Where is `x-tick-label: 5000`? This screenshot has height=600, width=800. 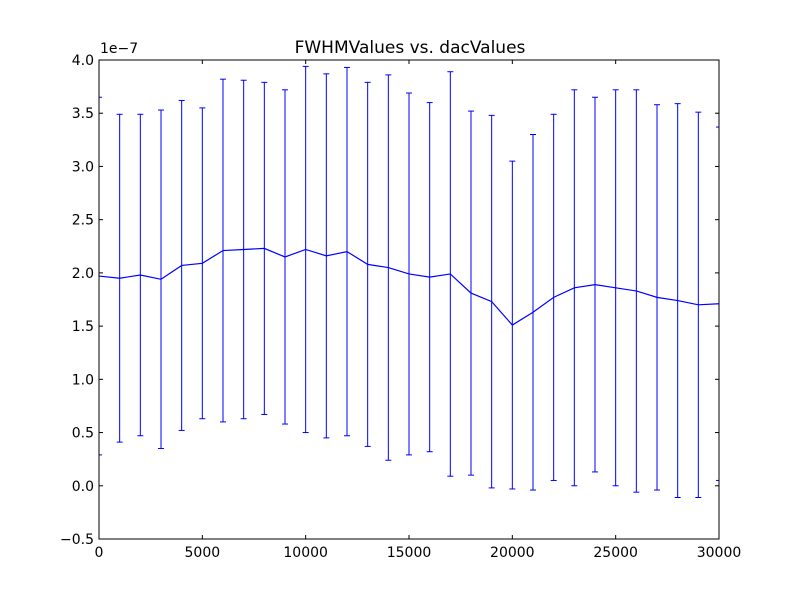 x-tick-label: 5000 is located at coordinates (203, 553).